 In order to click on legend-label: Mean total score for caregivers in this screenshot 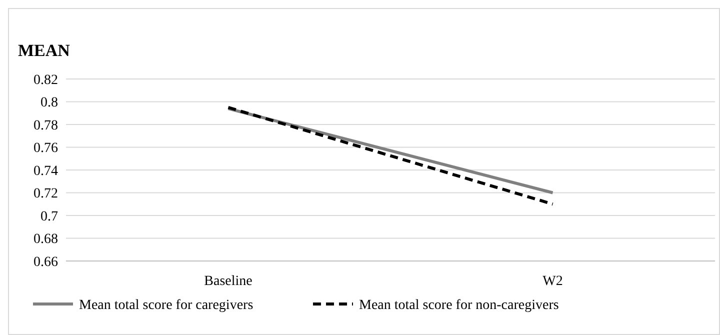, I will do `click(166, 305)`.